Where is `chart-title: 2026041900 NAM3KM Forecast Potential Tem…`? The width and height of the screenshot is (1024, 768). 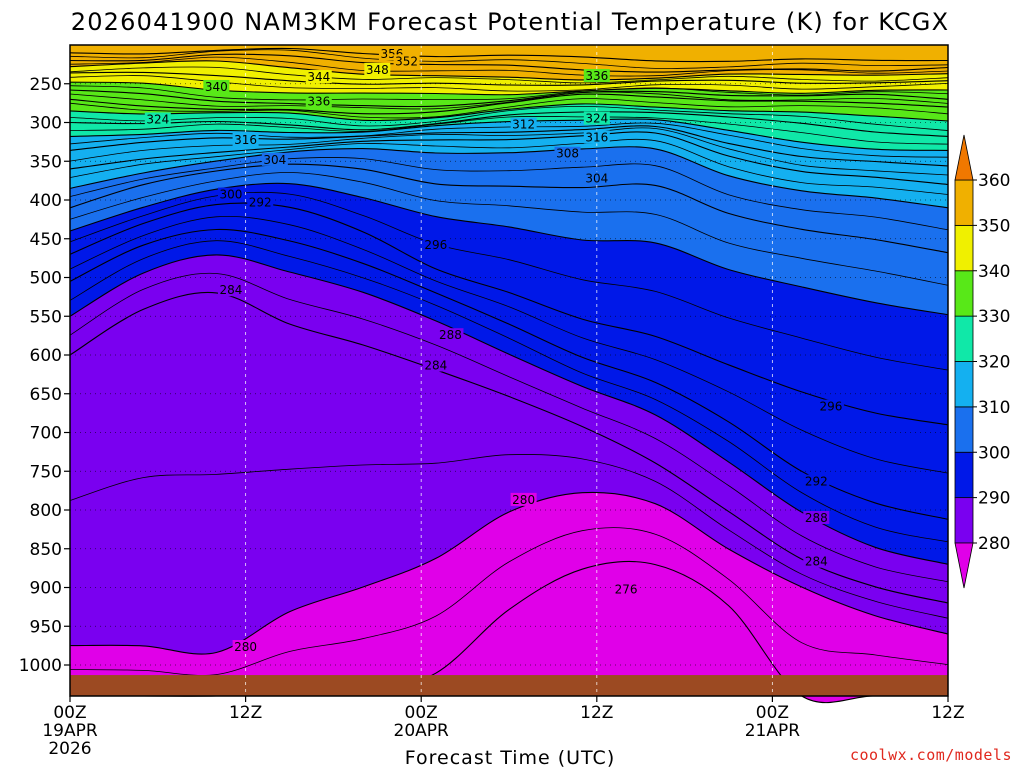
chart-title: 2026041900 NAM3KM Forecast Potential Tem… is located at coordinates (510, 22).